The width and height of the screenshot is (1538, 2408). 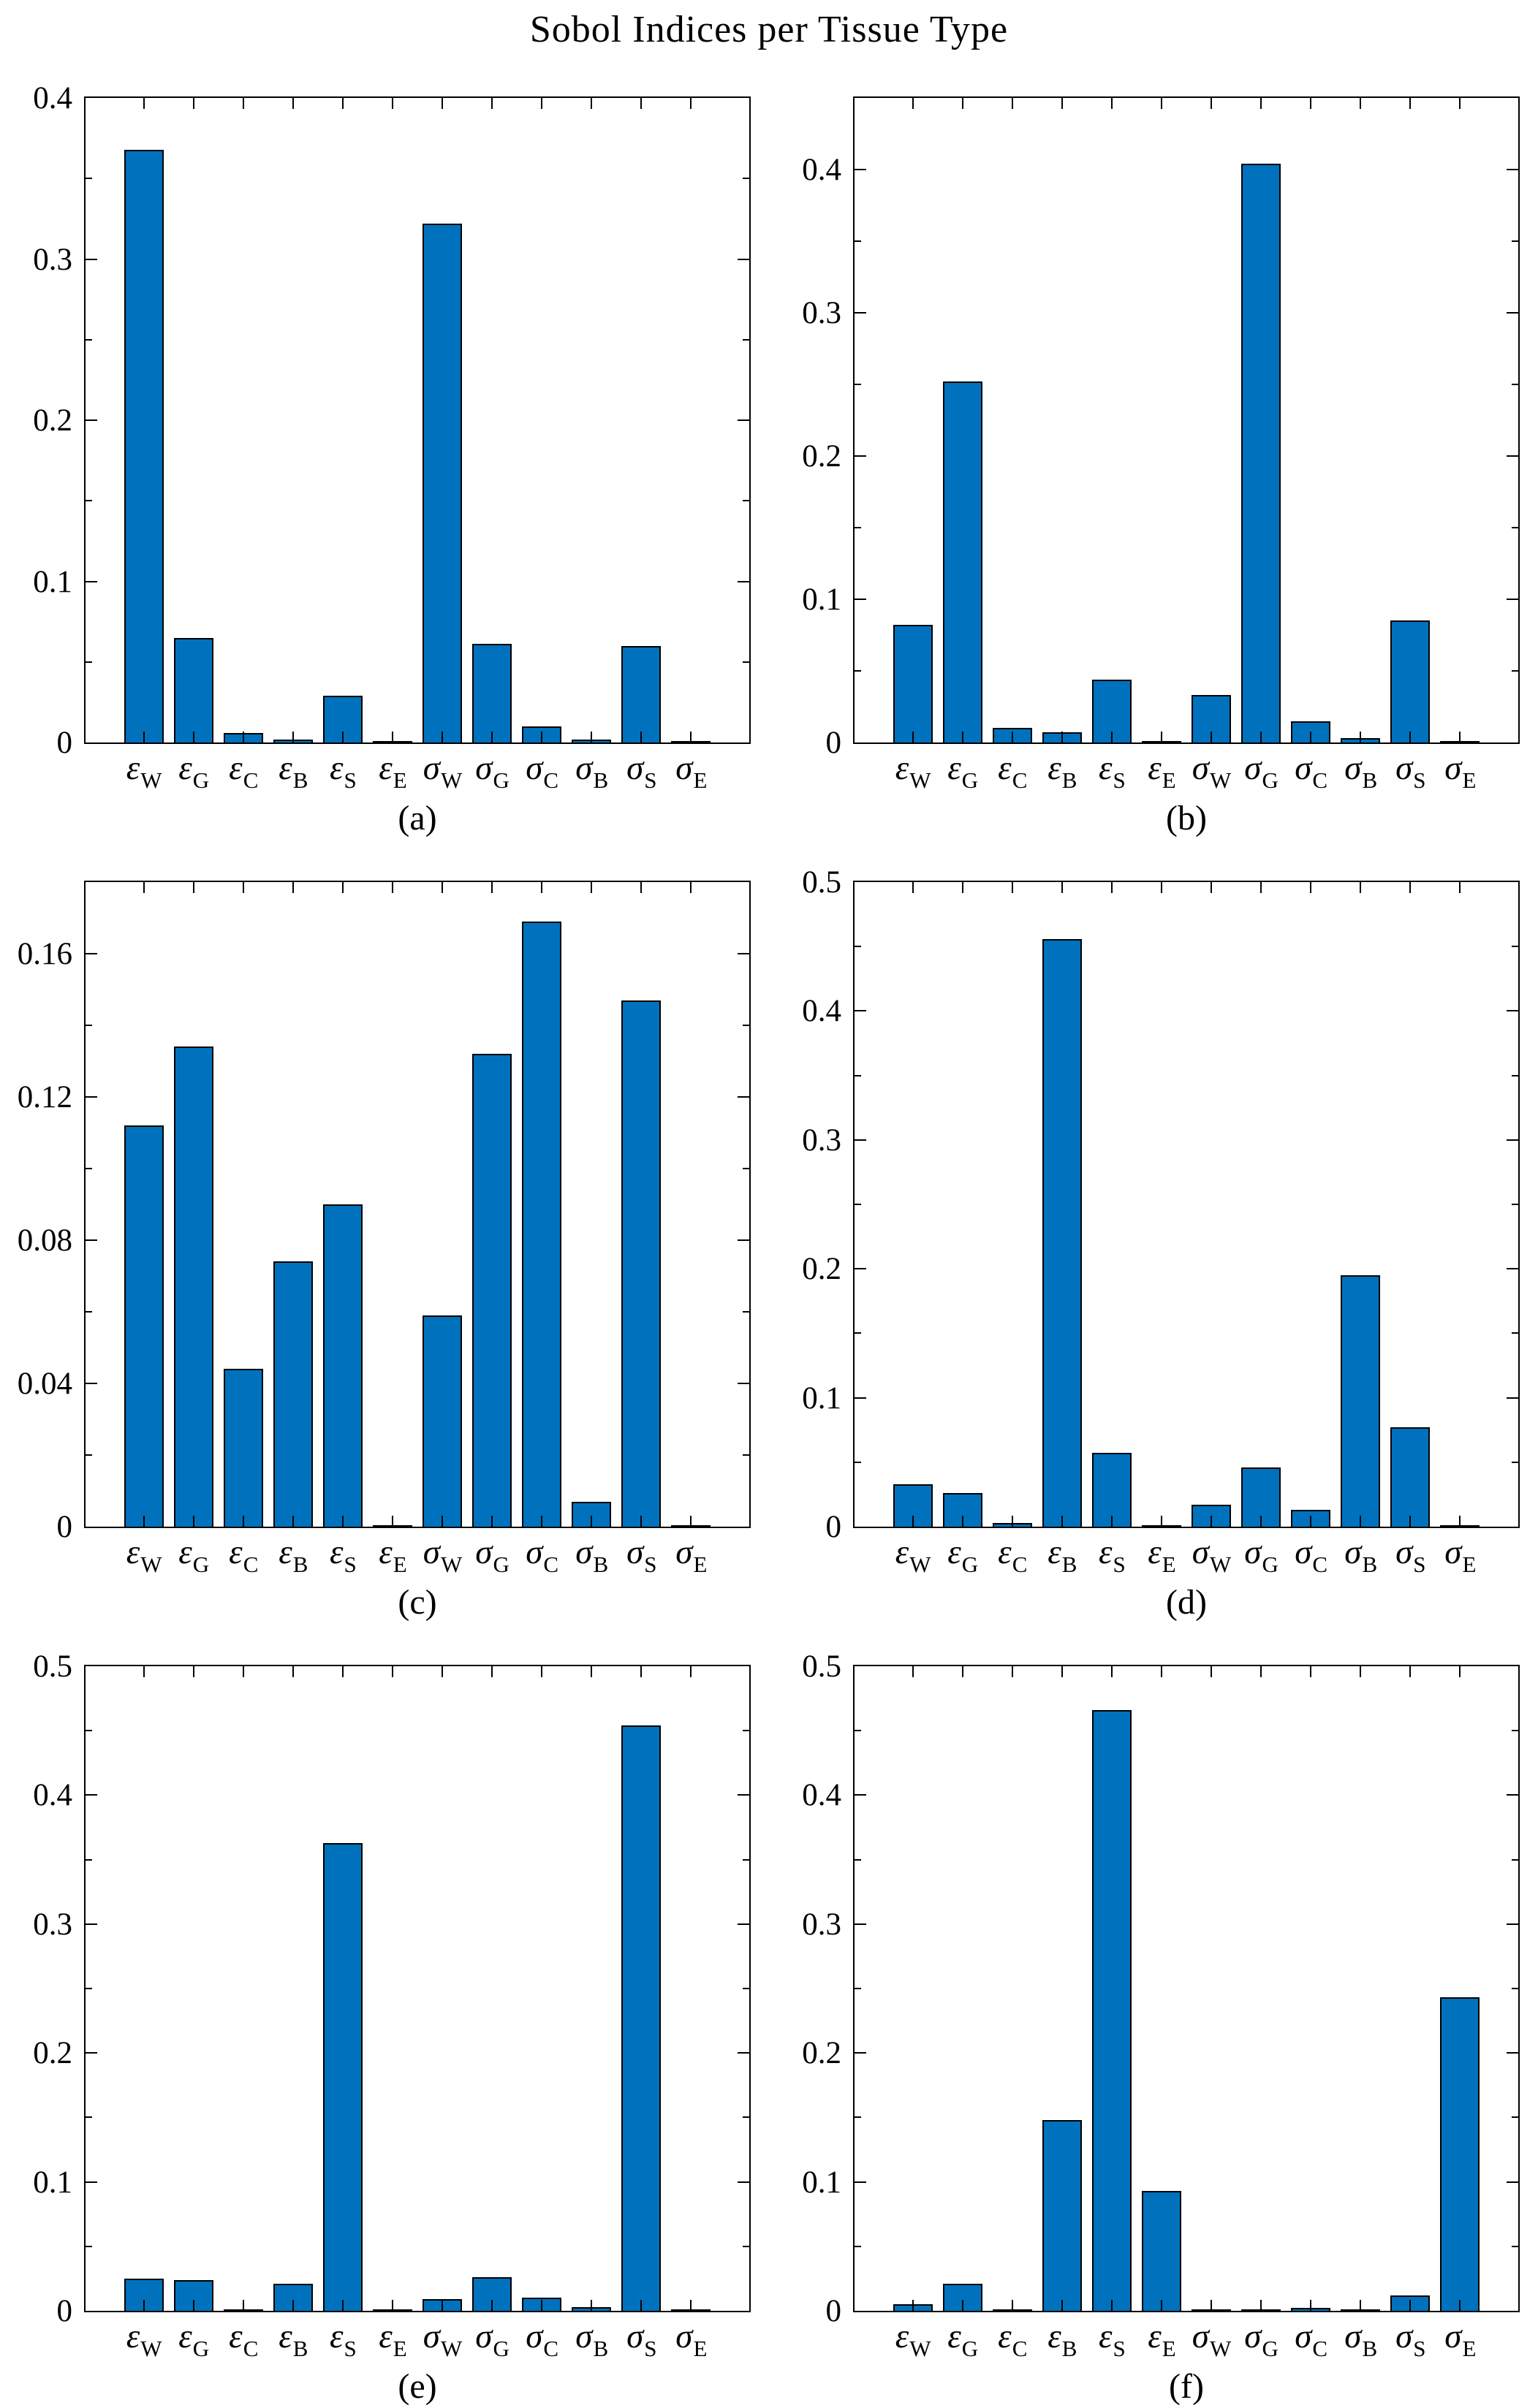 What do you see at coordinates (293, 1394) in the screenshot?
I see `bar-εB` at bounding box center [293, 1394].